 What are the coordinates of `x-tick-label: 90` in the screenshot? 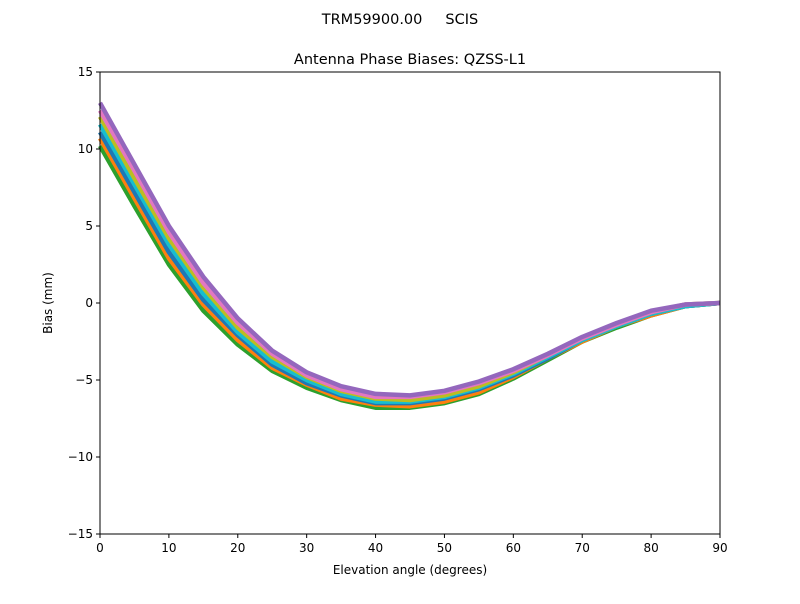 It's located at (719, 548).